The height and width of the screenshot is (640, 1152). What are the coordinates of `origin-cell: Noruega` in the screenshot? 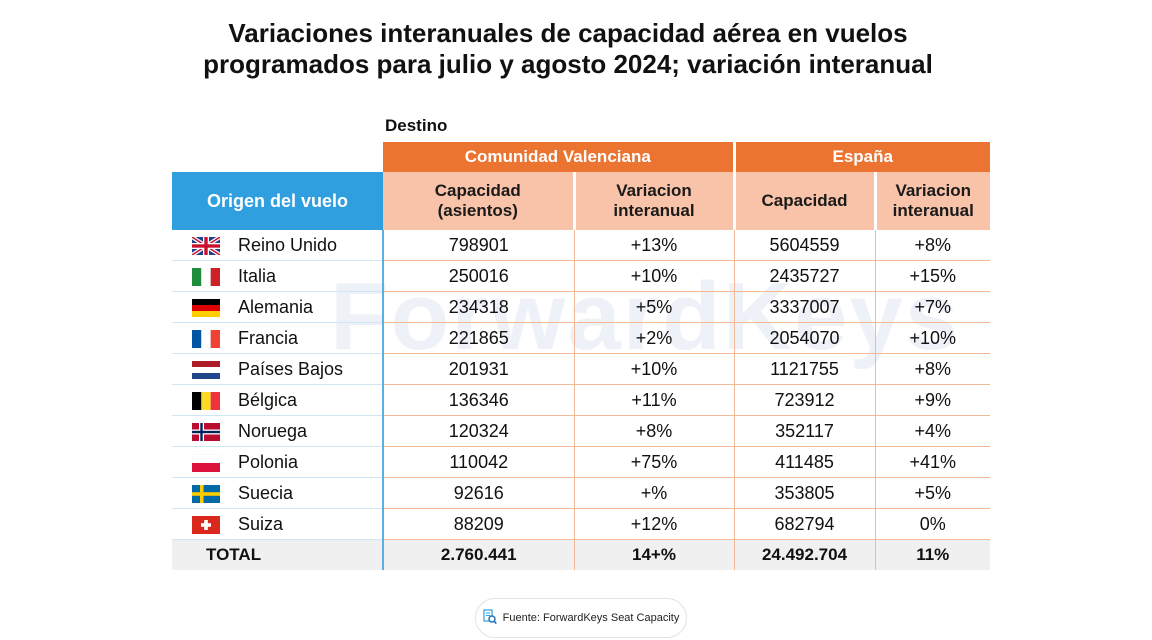 It's located at (278, 431).